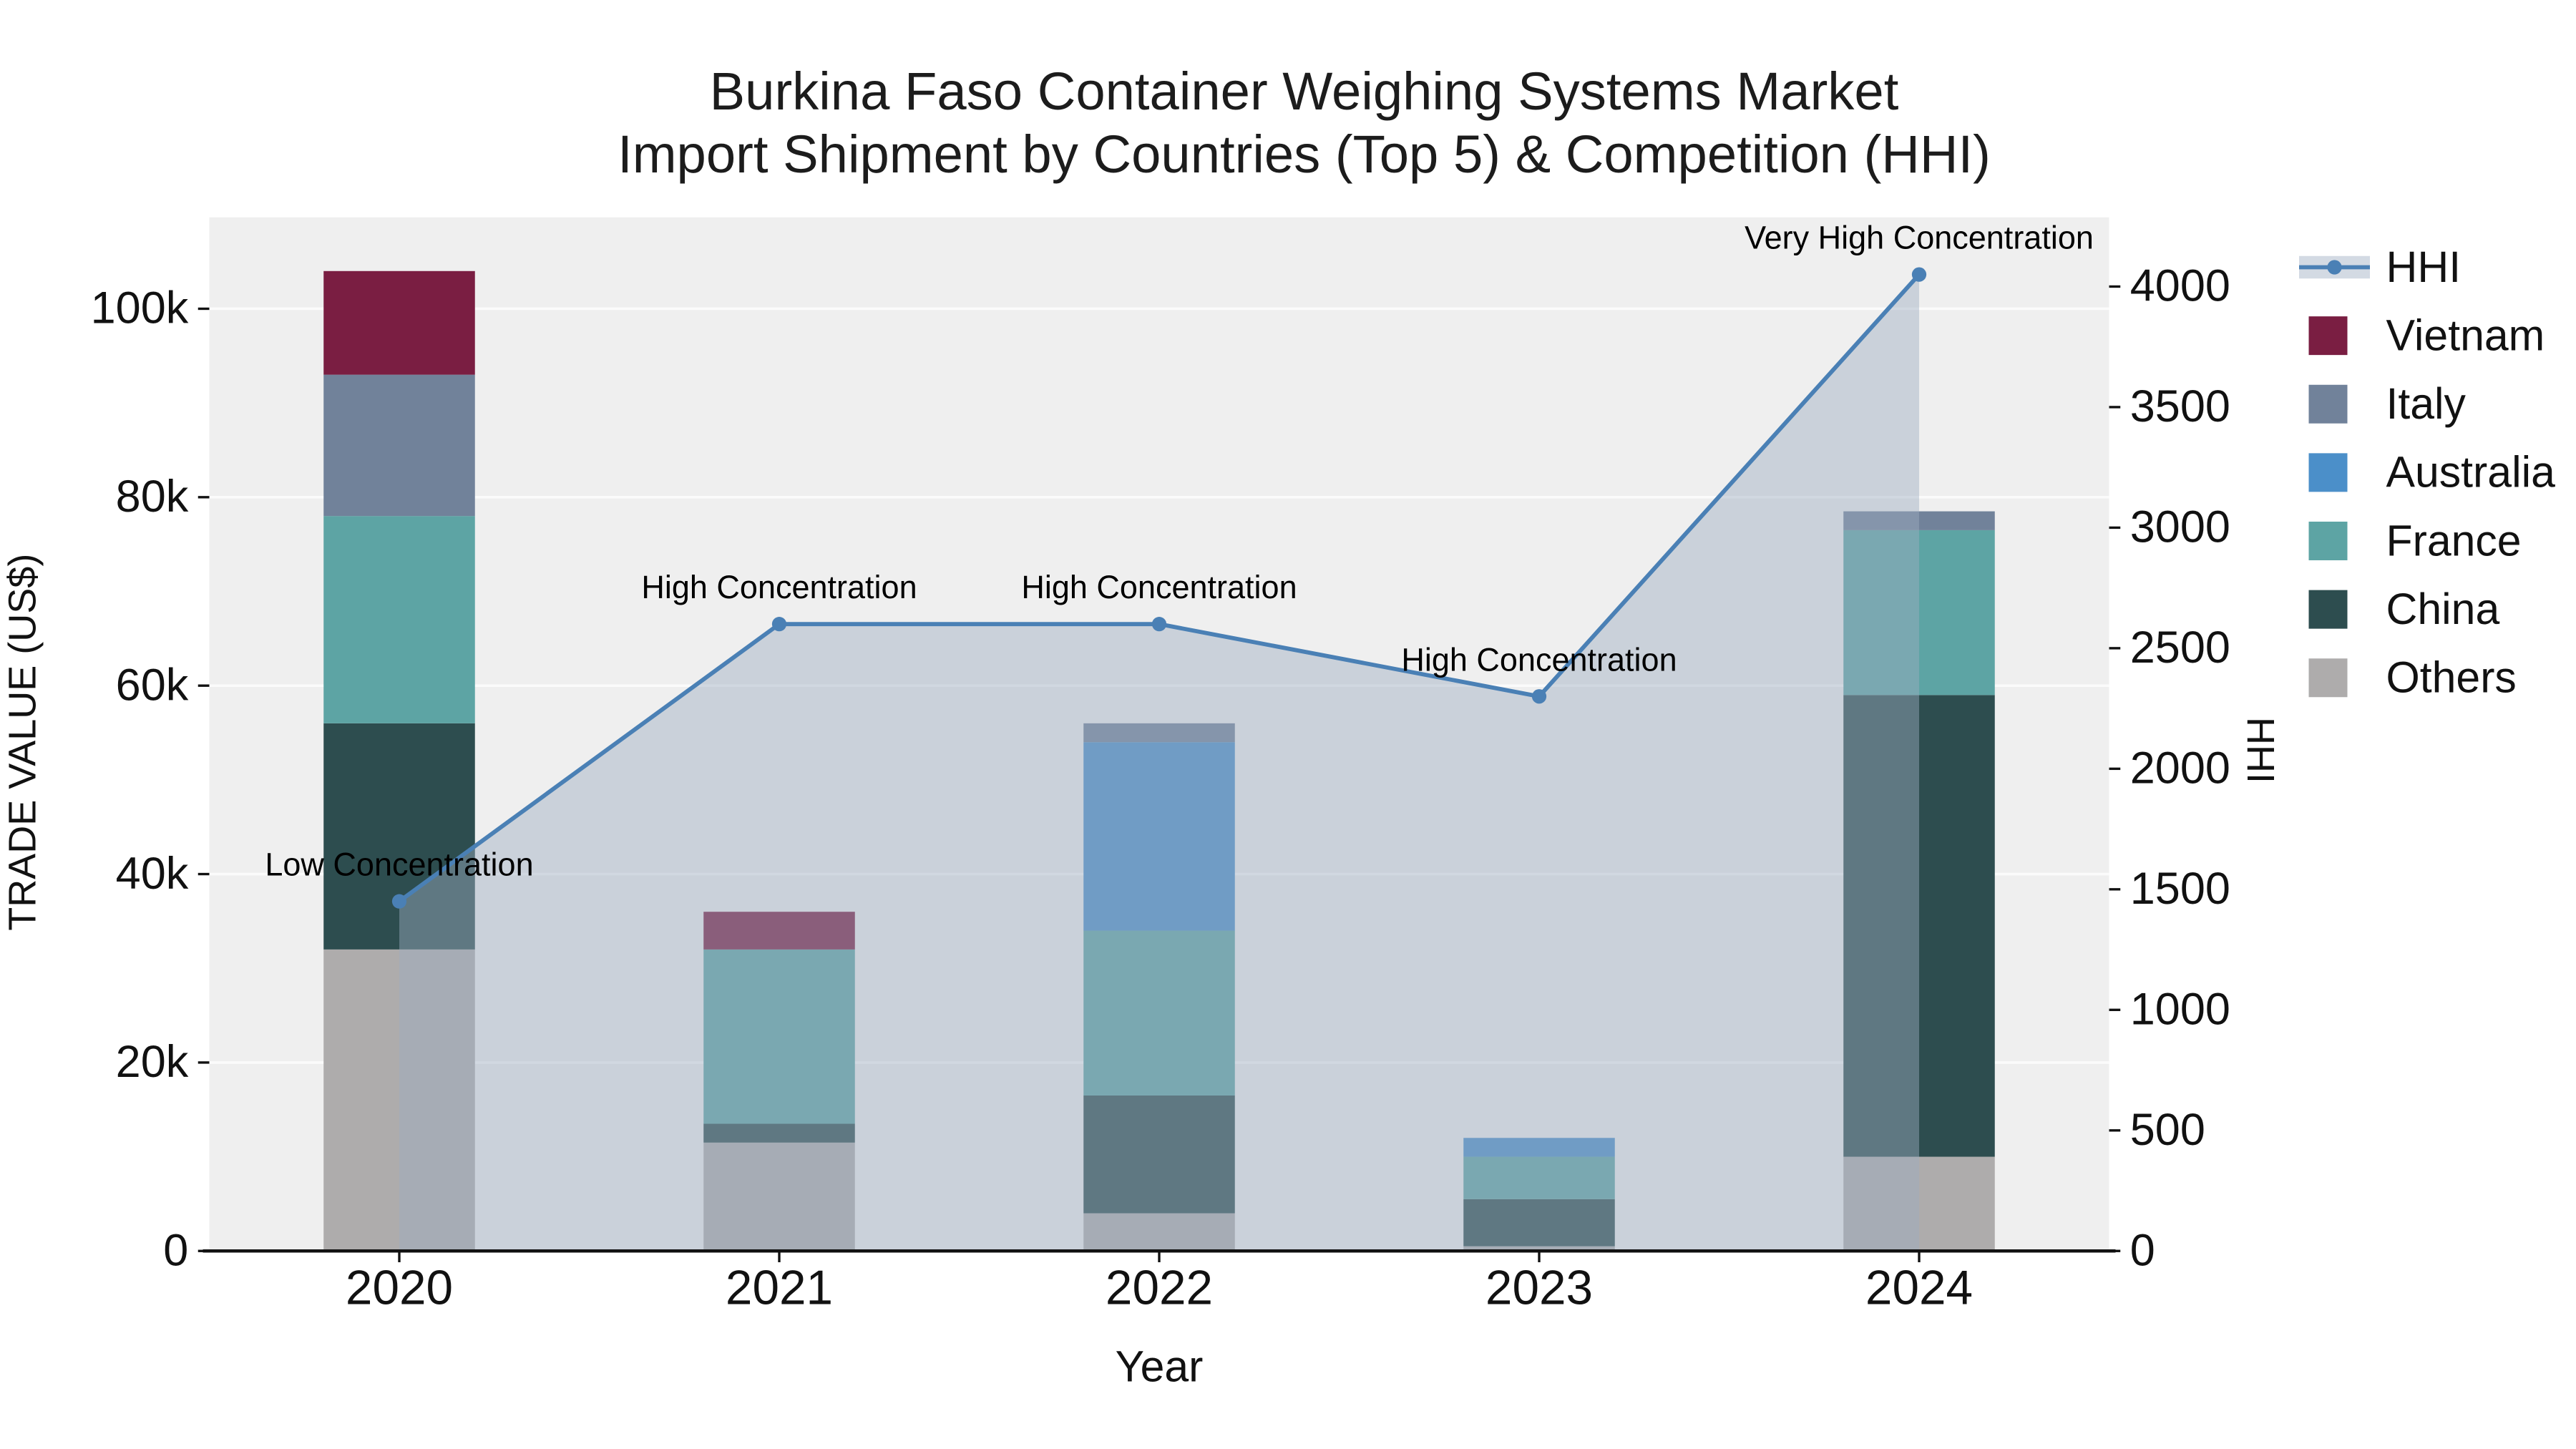 This screenshot has height=1449, width=2576. I want to click on bar-segment-vietnam-2021, so click(779, 931).